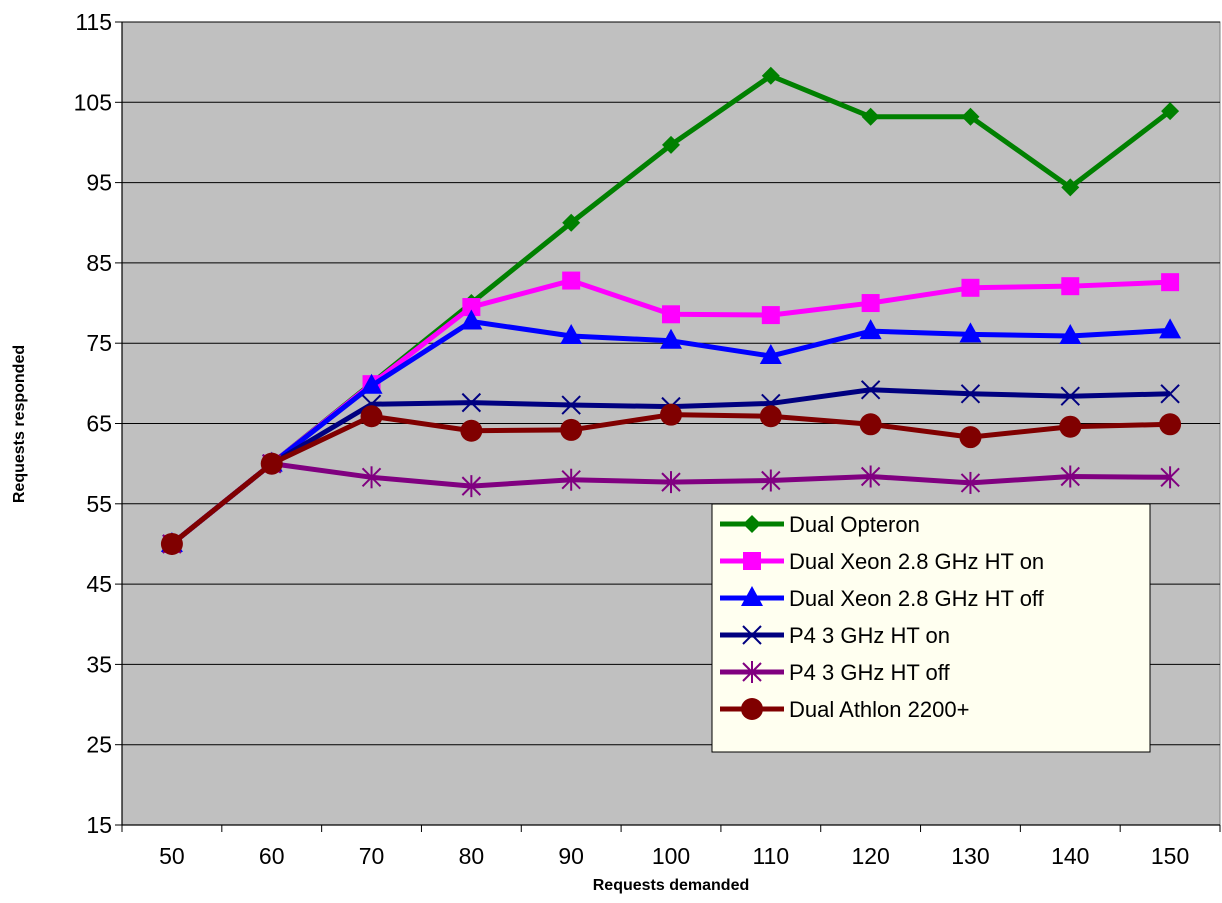 The image size is (1222, 903). What do you see at coordinates (671, 856) in the screenshot?
I see `x-tick-label: 100` at bounding box center [671, 856].